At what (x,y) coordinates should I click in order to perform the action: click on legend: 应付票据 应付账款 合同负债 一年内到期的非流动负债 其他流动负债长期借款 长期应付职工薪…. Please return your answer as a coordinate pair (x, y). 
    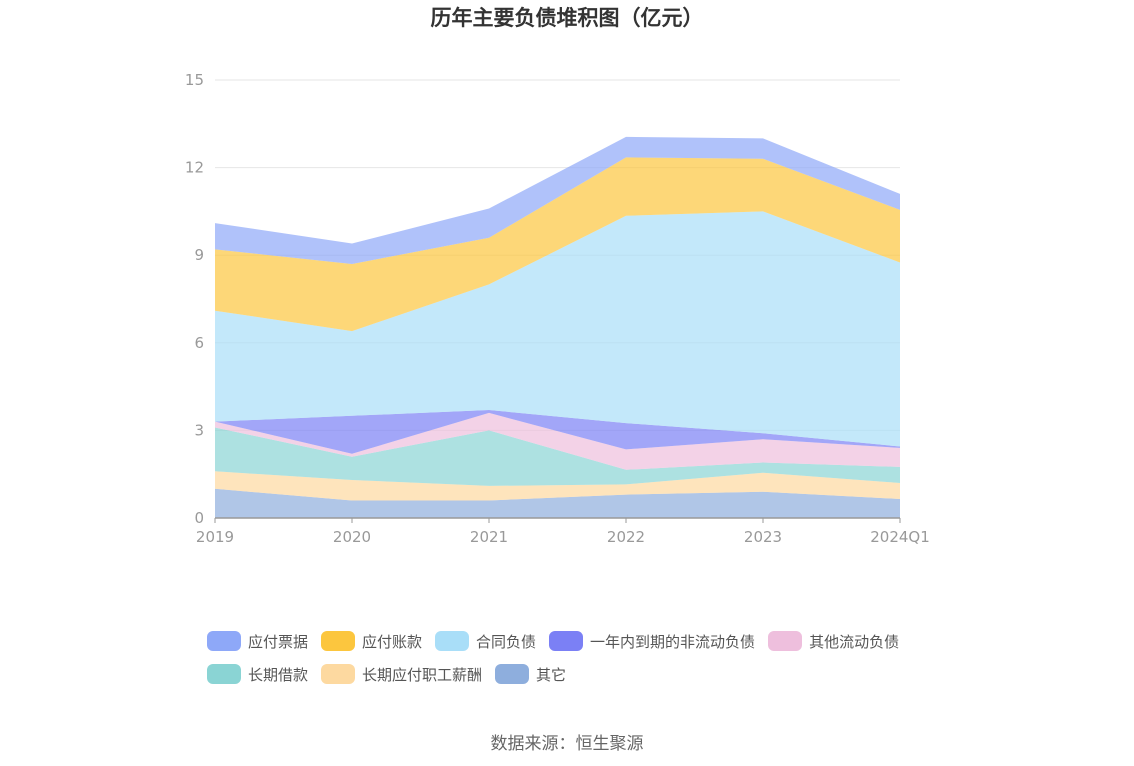
    Looking at the image, I should click on (587, 657).